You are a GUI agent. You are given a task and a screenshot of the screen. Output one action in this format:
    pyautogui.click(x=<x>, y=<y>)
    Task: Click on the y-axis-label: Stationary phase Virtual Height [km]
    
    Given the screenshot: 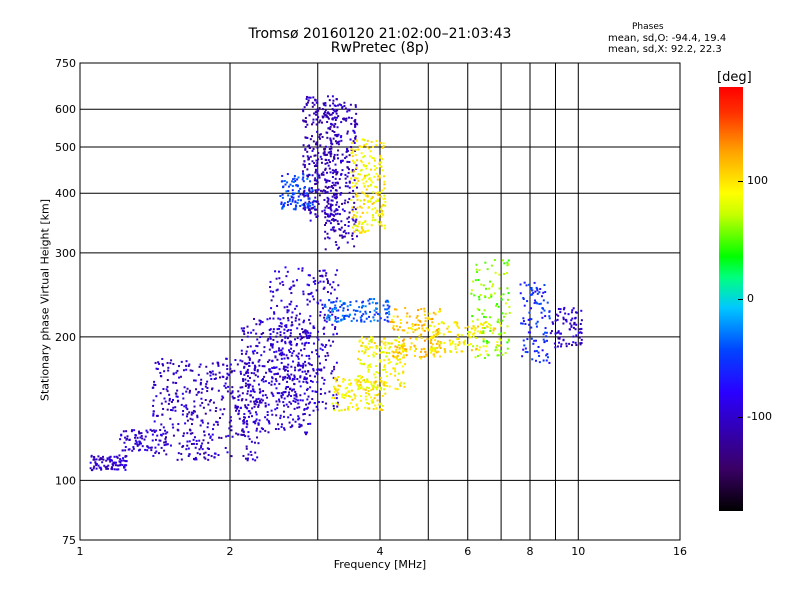 What is the action you would take?
    pyautogui.click(x=45, y=300)
    